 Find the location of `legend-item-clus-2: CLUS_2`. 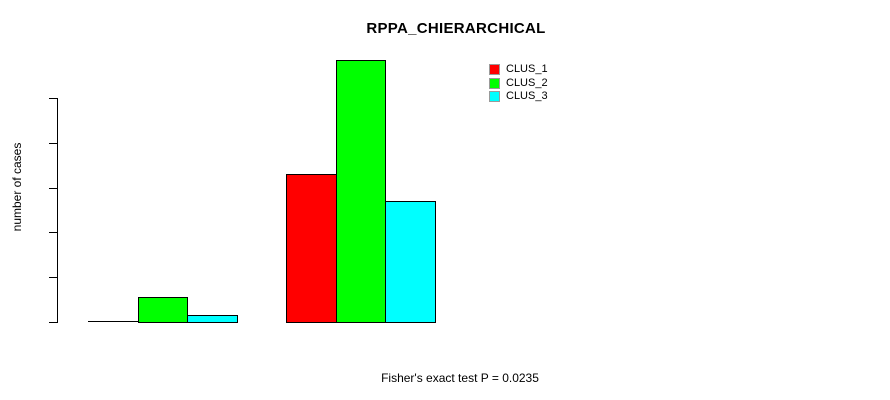

legend-item-clus-2: CLUS_2 is located at coordinates (518, 84).